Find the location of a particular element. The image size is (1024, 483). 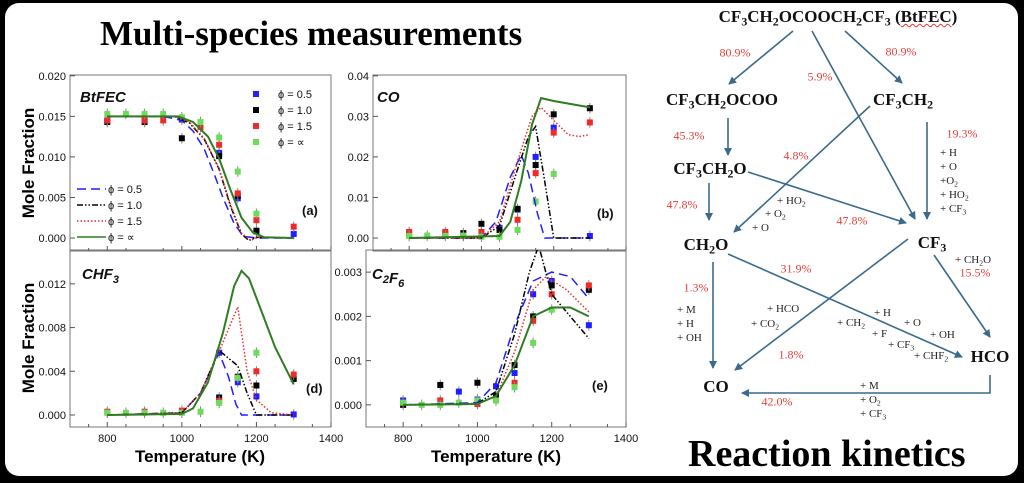

panel-b: 0.00 0.01 0.02 0.03 0.04 CO (b) is located at coordinates (487, 161).